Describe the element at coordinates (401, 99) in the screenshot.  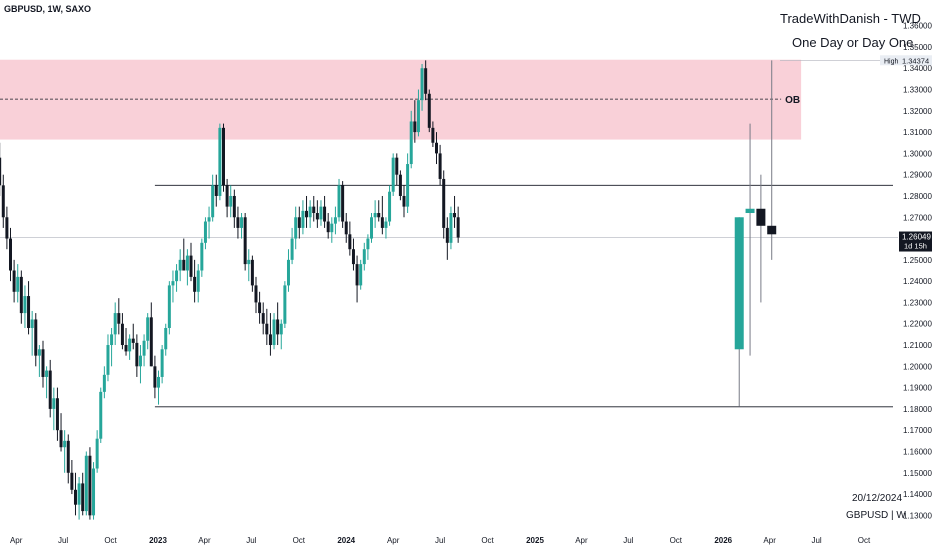
I see `ob-zone-rect` at that location.